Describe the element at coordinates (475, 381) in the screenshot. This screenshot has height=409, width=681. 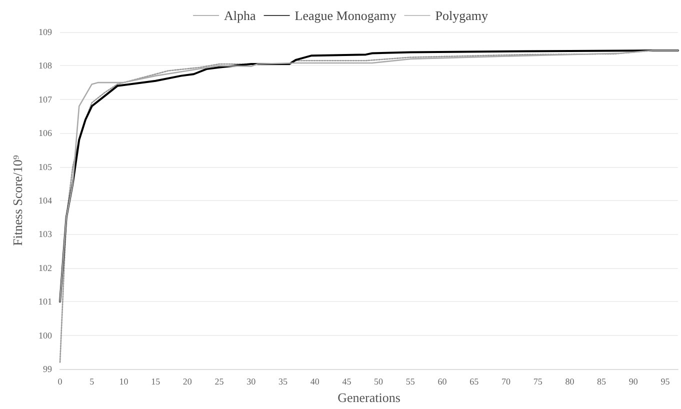
I see `x-tick-label: 65` at that location.